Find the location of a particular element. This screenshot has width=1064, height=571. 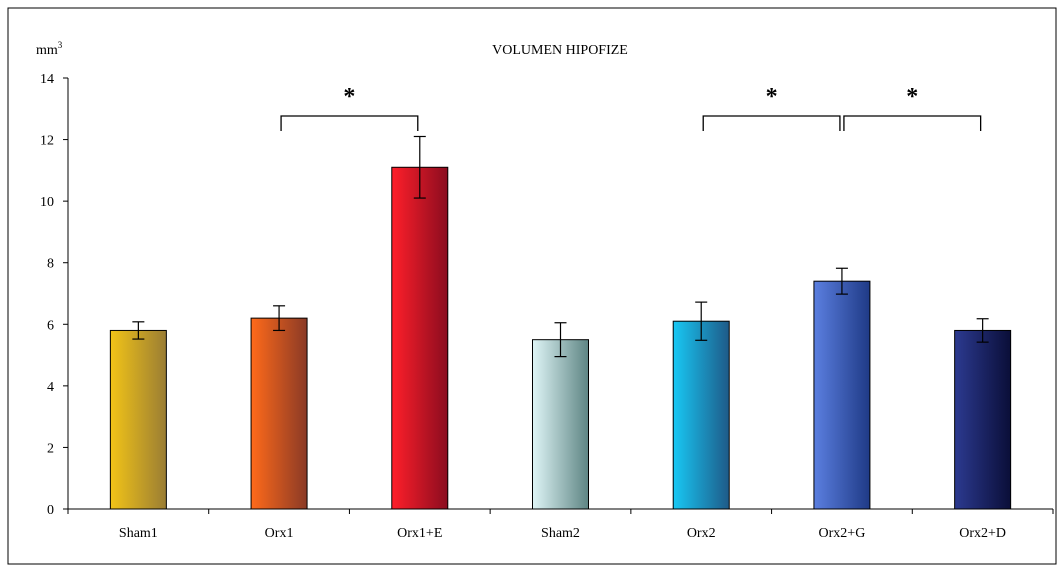

y-tick-label: 14 is located at coordinates (47, 79).